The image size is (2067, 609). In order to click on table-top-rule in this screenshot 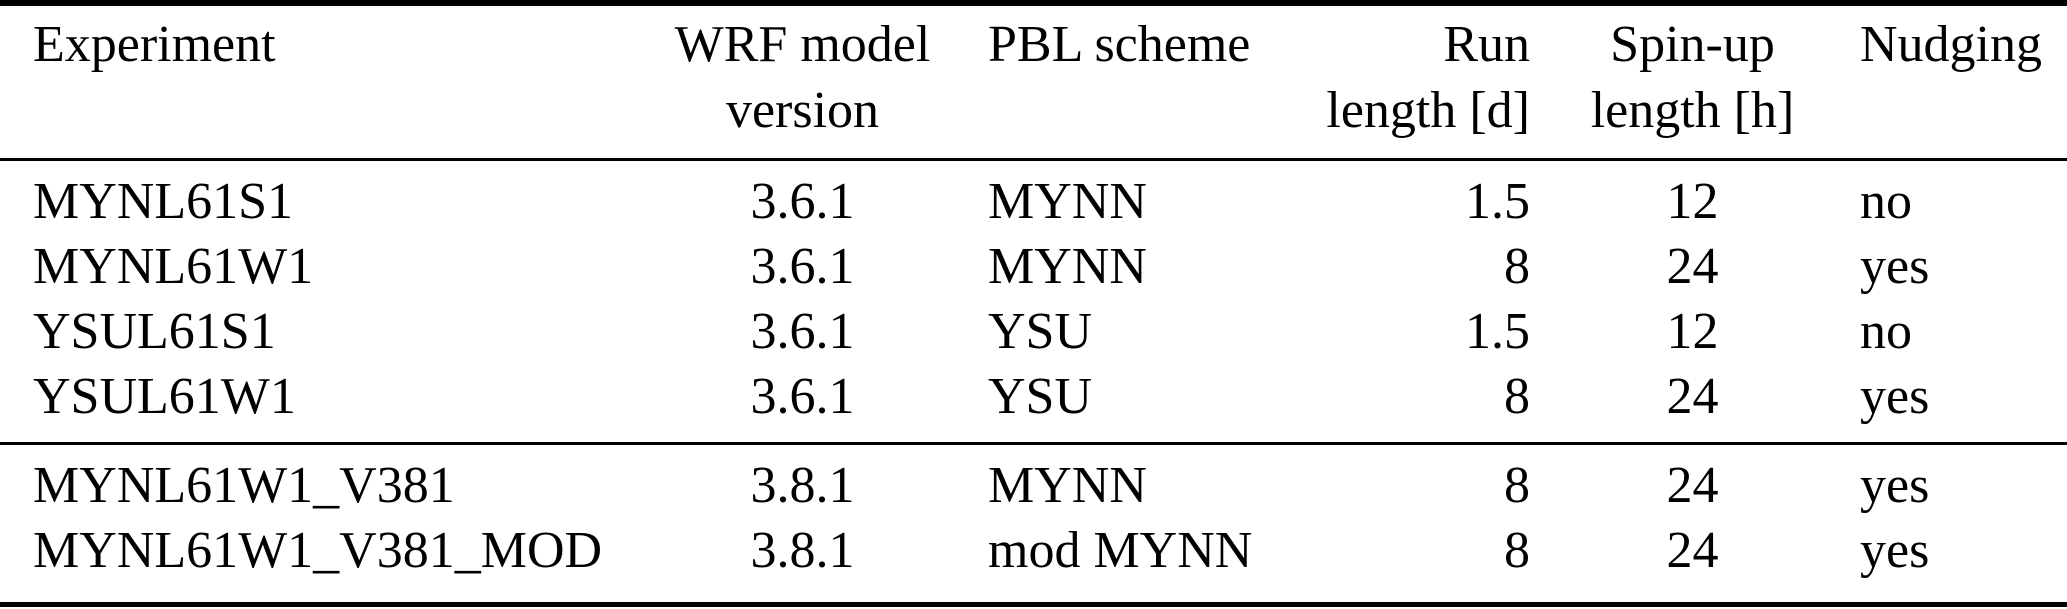, I will do `click(1033, 3)`.